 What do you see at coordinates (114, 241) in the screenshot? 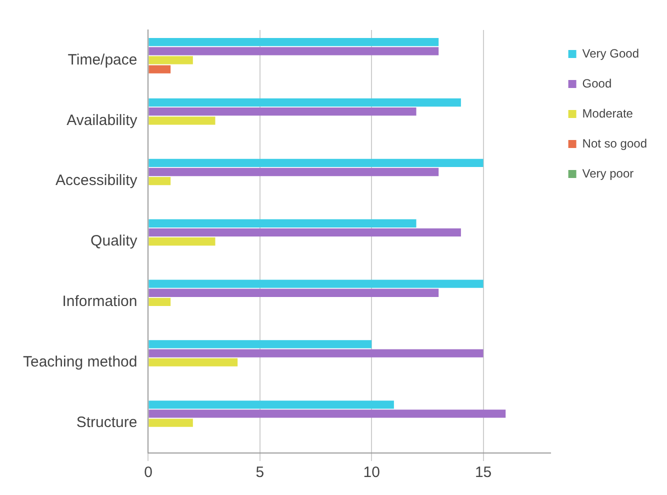
I see `y-tick-label: Quality` at bounding box center [114, 241].